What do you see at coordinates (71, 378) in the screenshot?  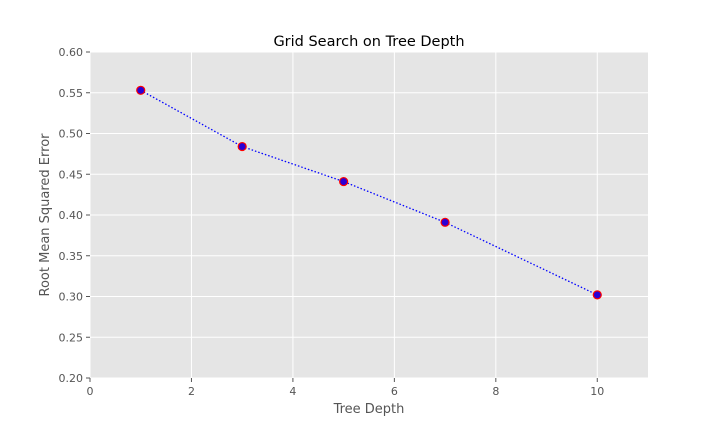 I see `y-tick-label: 0.20` at bounding box center [71, 378].